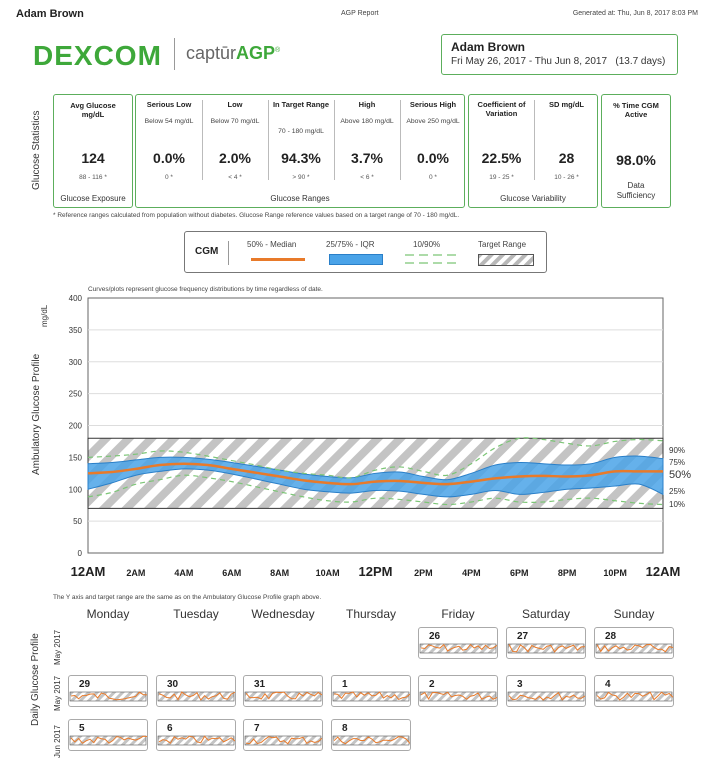 The width and height of the screenshot is (708, 766). I want to click on percentile-label: 50%, so click(680, 475).